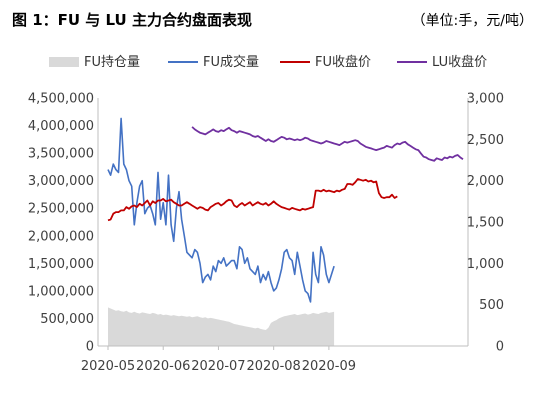 The height and width of the screenshot is (411, 547). What do you see at coordinates (231, 62) in the screenshot?
I see `legend-label-fu-volume: FU成交量` at bounding box center [231, 62].